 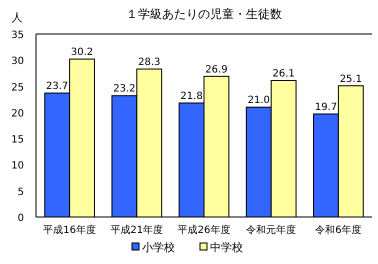 What do you see at coordinates (17, 88) in the screenshot?
I see `ytick: 25` at bounding box center [17, 88].